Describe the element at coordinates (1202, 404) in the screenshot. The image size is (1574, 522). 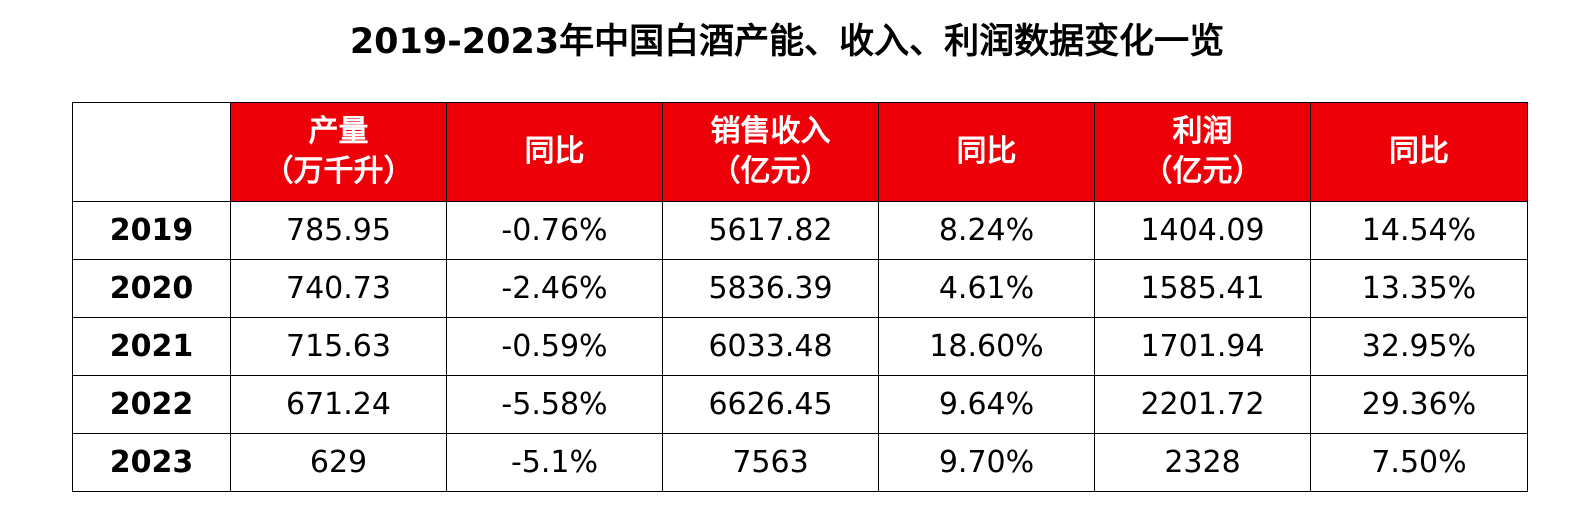
I see `data-cell: 2201.72` at that location.